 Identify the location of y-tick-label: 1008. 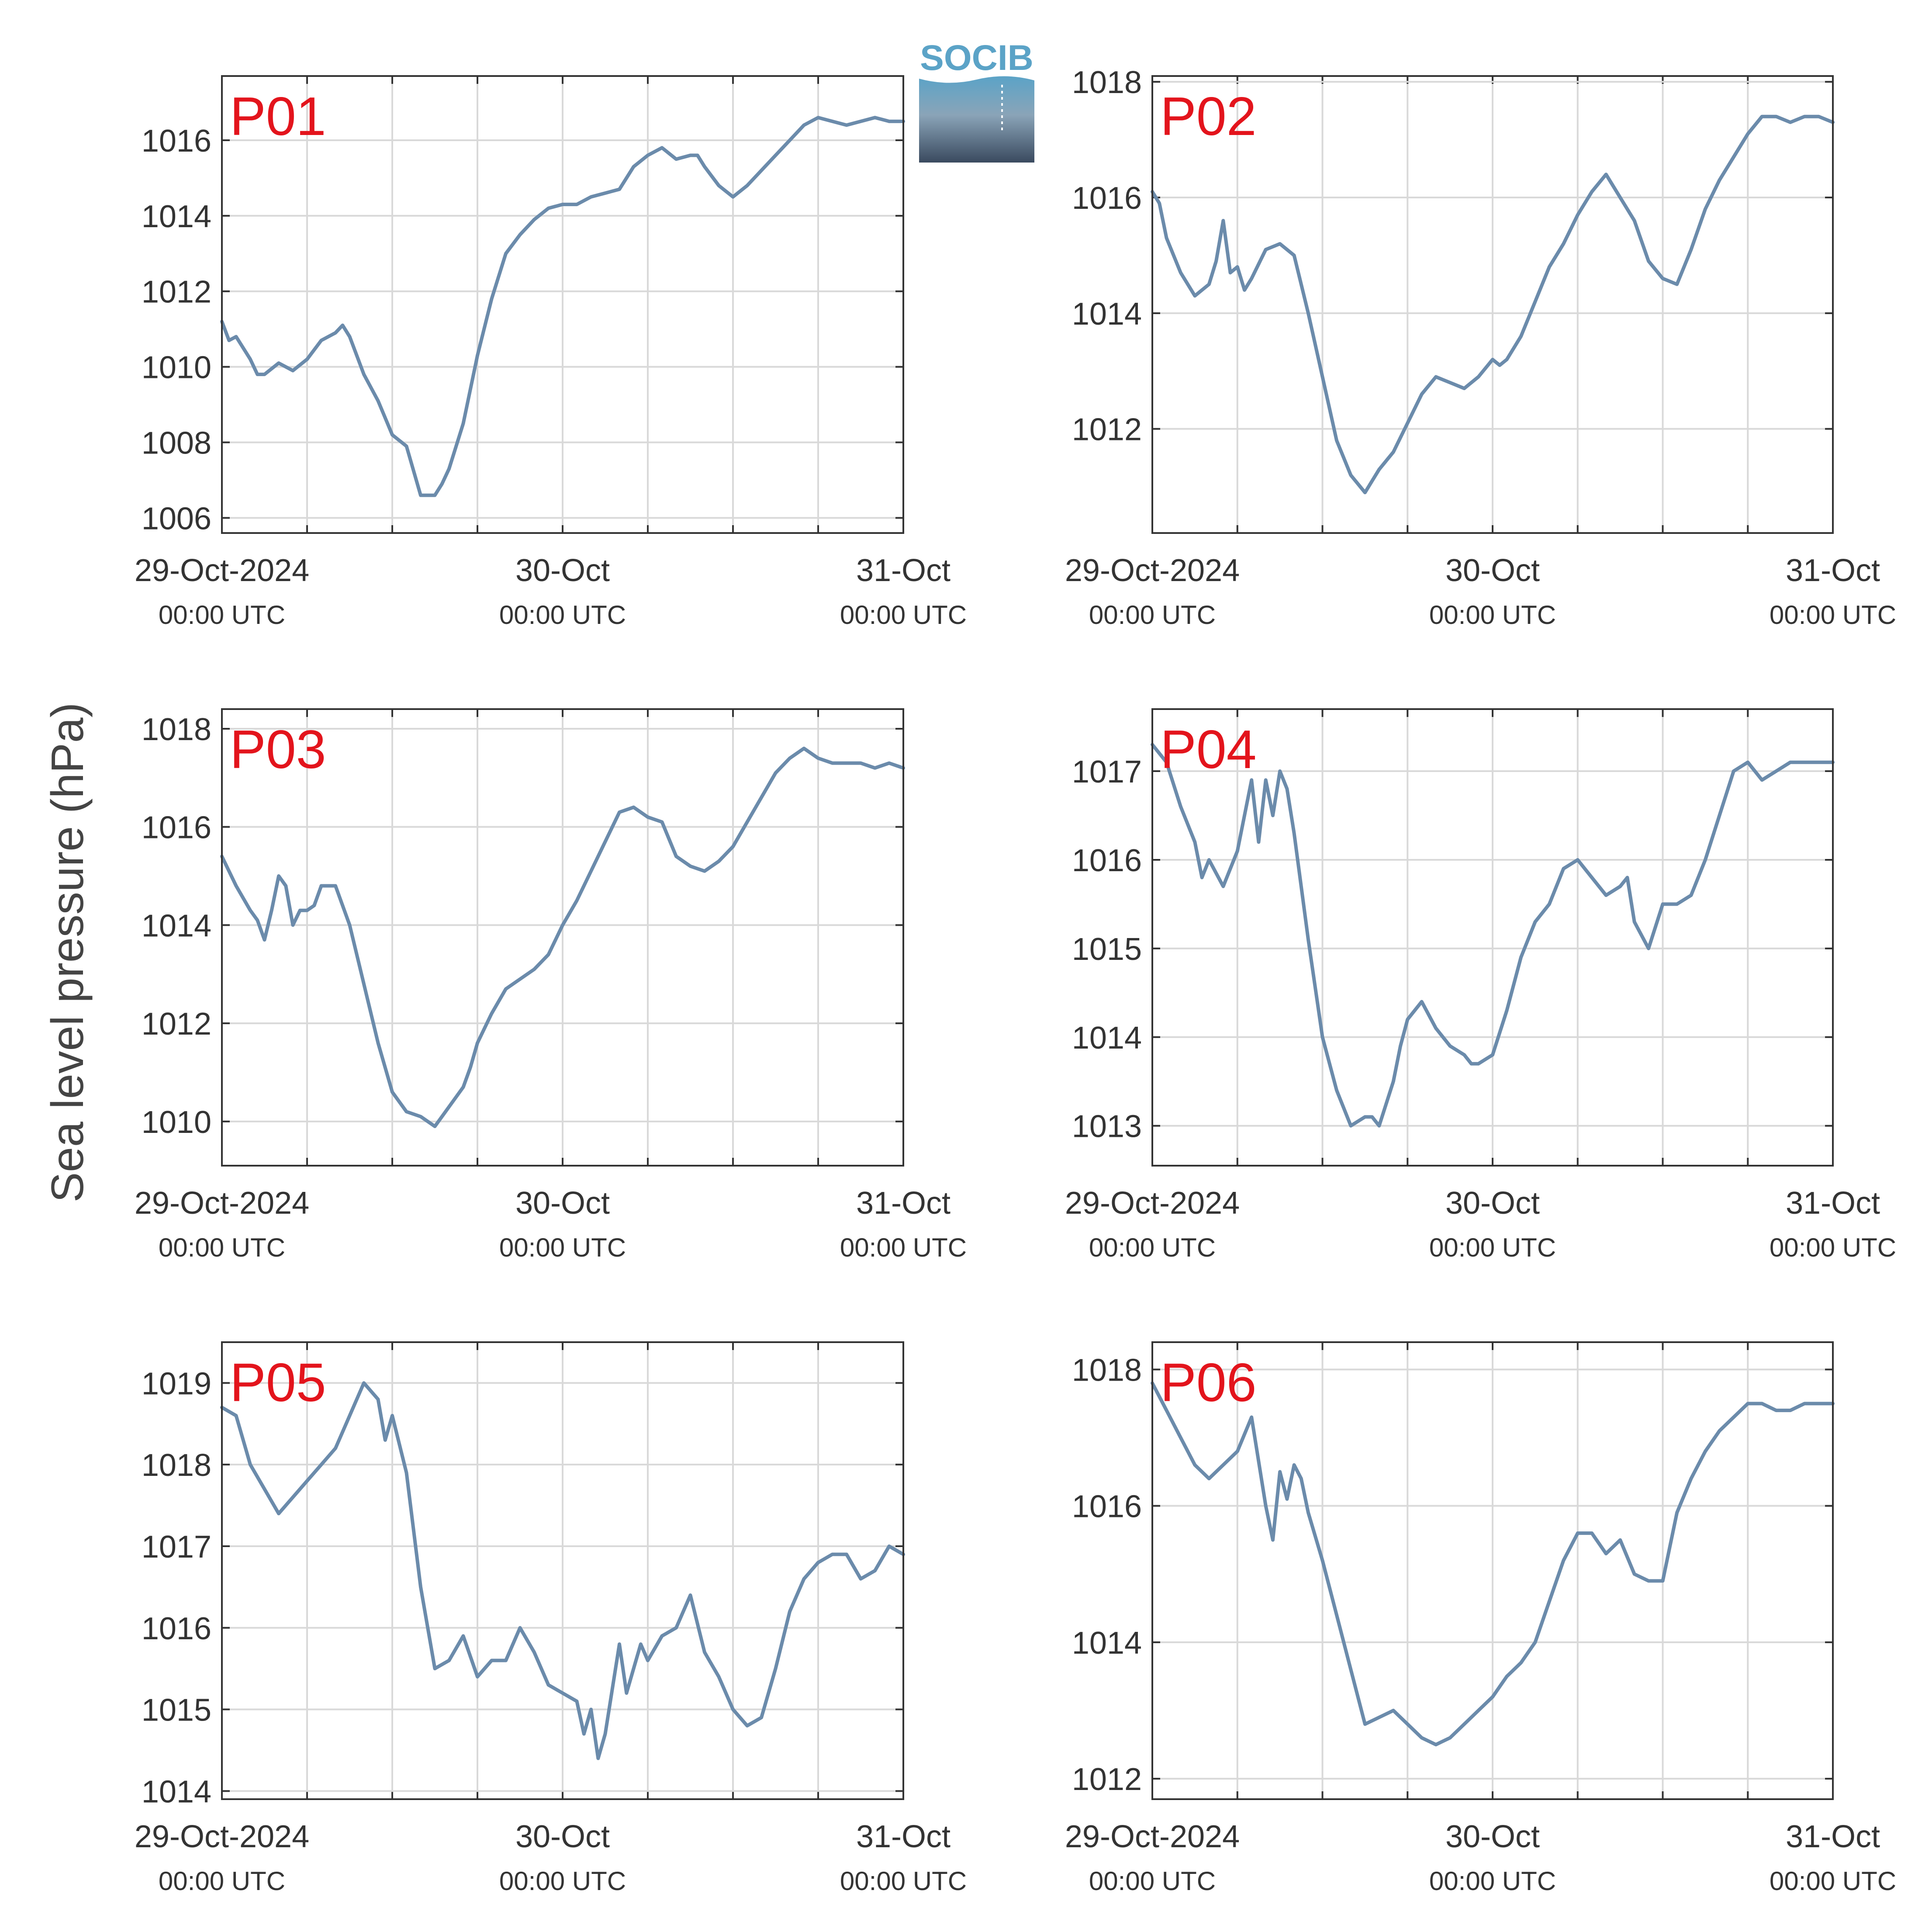
(176, 443).